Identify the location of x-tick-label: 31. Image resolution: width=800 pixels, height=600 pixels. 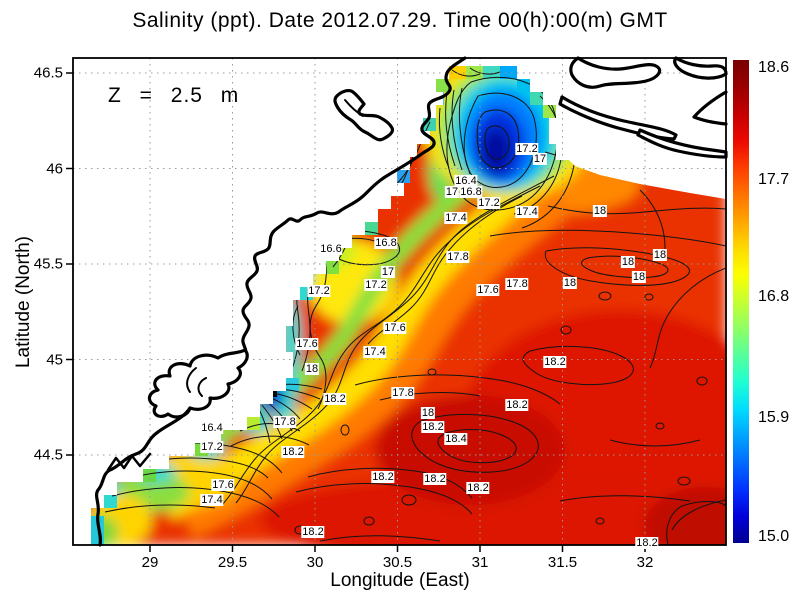
(480, 562).